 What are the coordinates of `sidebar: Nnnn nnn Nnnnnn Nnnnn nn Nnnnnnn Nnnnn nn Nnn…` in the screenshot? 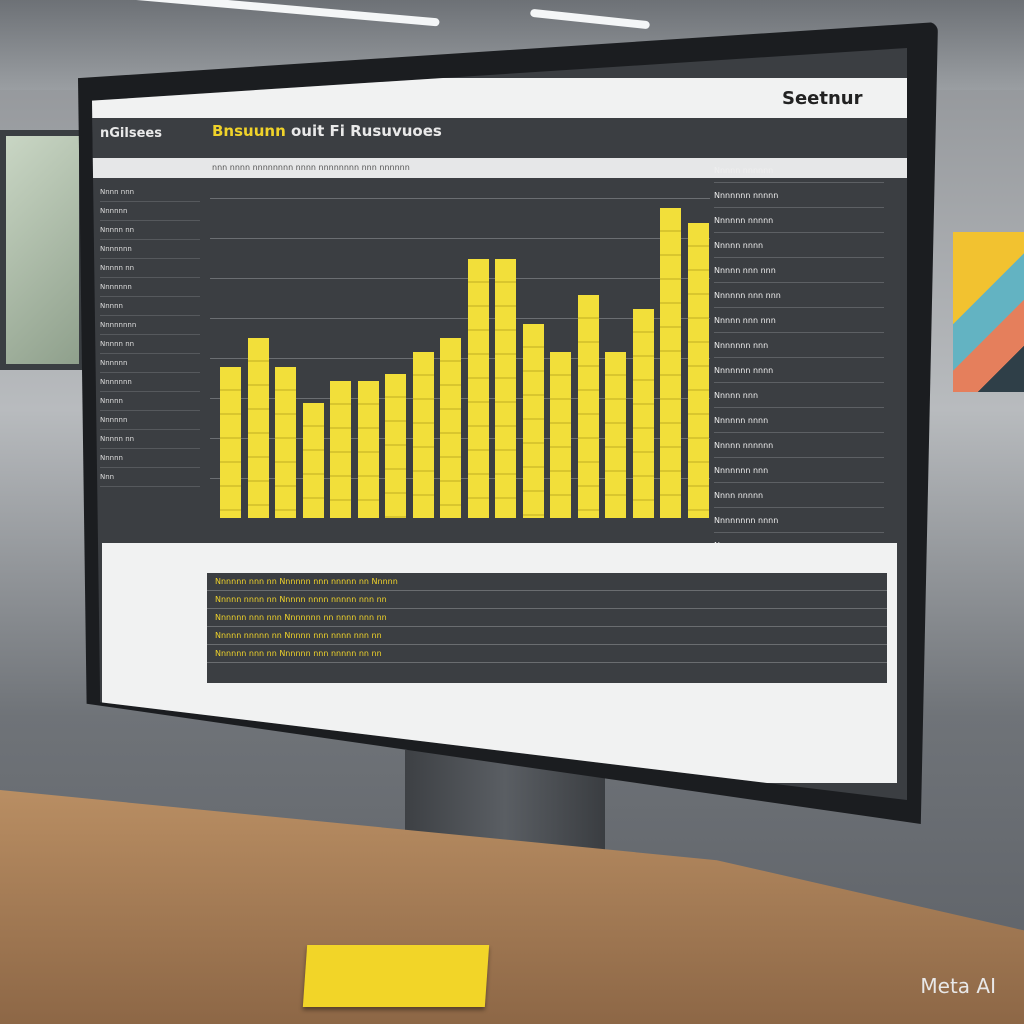 It's located at (150, 348).